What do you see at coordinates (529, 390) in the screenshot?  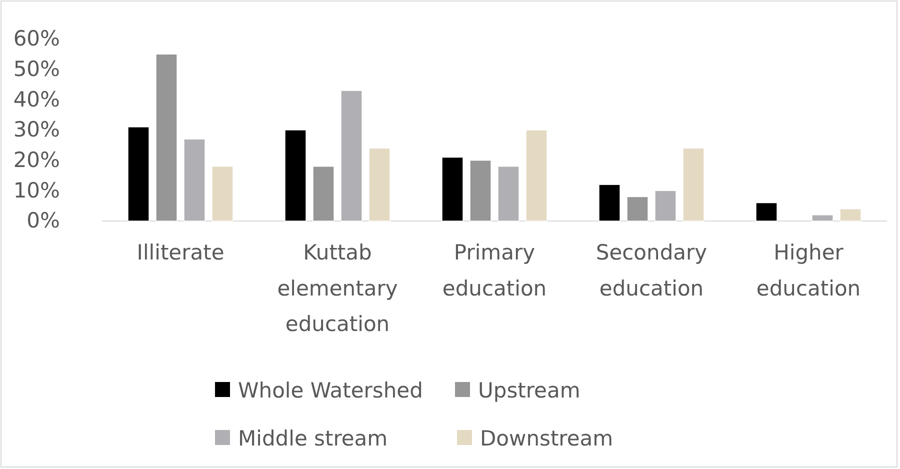 I see `legend-label: Upstream` at bounding box center [529, 390].